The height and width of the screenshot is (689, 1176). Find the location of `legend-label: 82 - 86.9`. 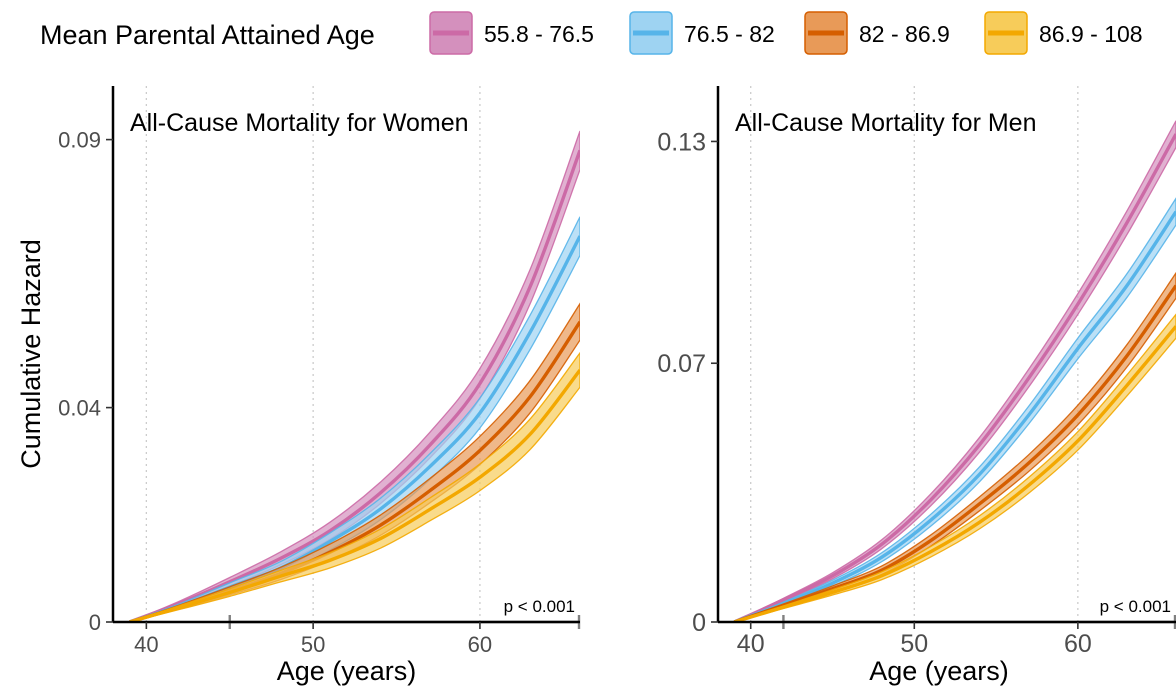

legend-label: 82 - 86.9 is located at coordinates (904, 34).